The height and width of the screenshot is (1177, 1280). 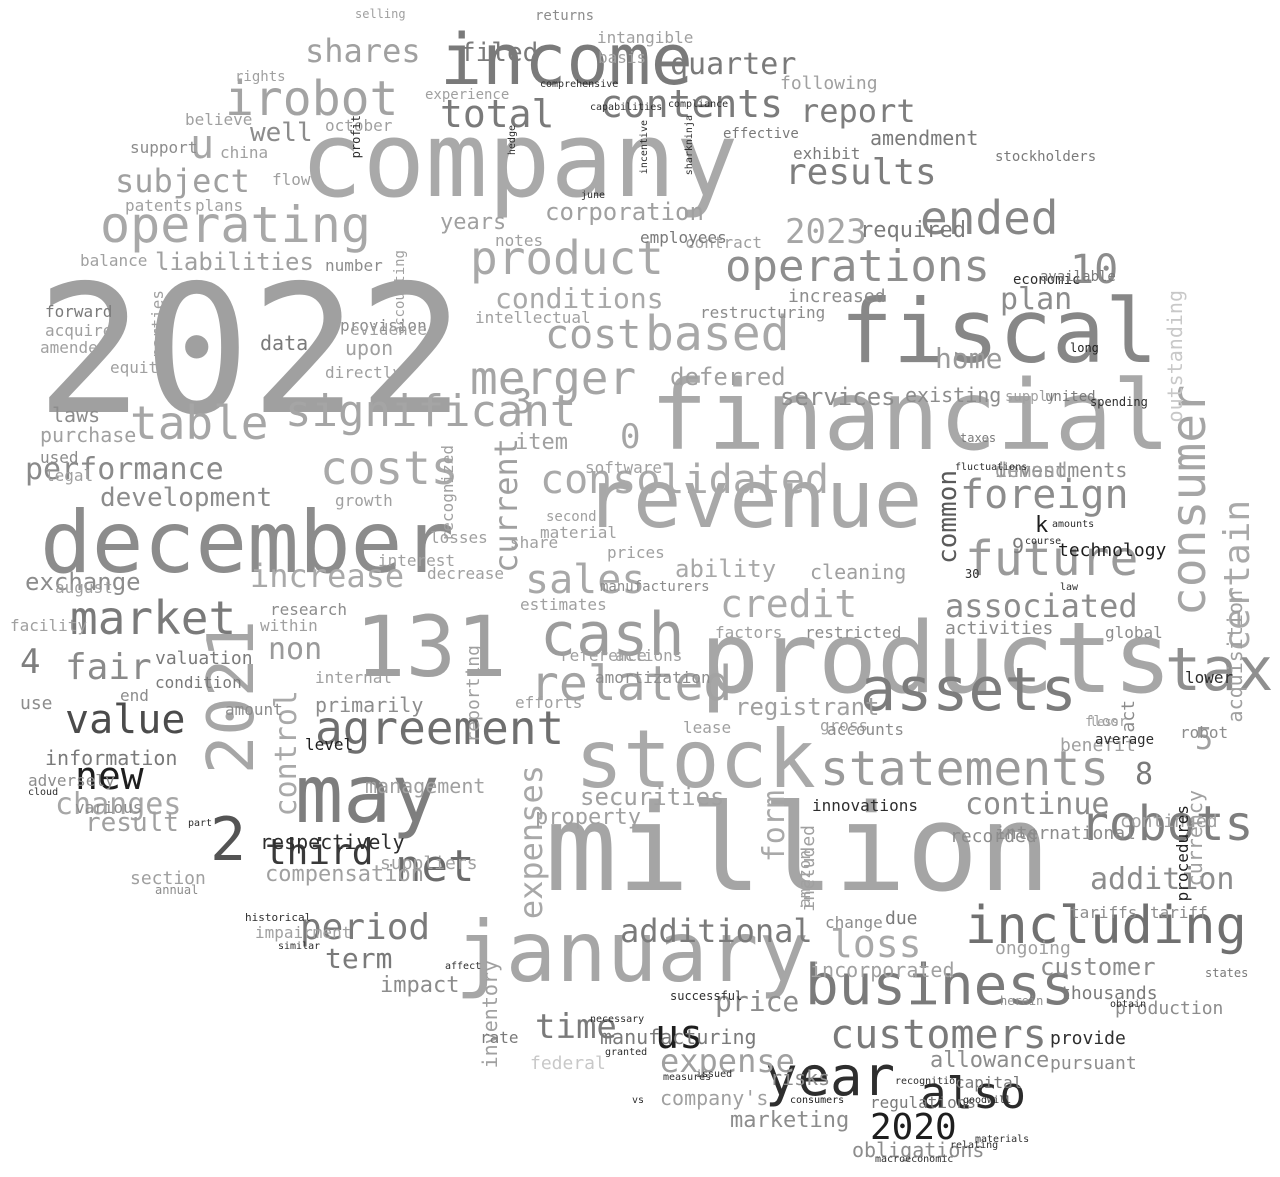 I want to click on word-continued: continued, so click(x=1169, y=821).